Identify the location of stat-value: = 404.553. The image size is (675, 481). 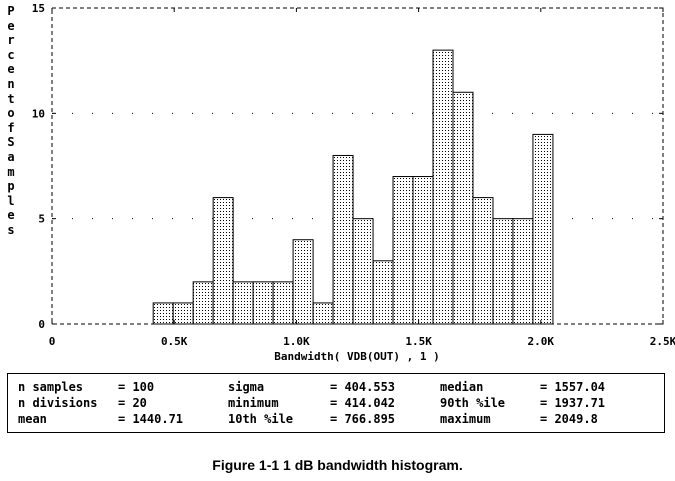
(363, 387).